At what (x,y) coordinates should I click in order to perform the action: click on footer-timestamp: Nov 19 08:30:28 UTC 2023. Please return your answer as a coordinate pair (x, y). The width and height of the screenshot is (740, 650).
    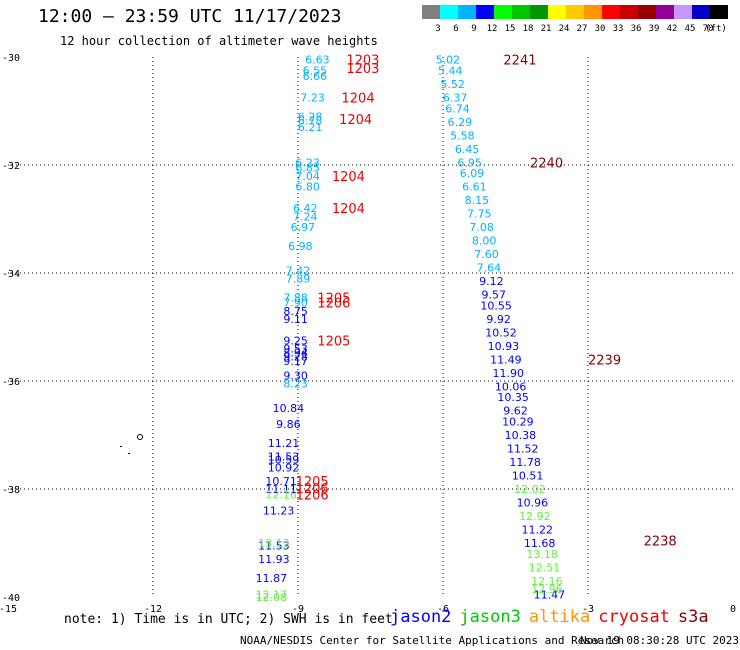
    Looking at the image, I should click on (659, 640).